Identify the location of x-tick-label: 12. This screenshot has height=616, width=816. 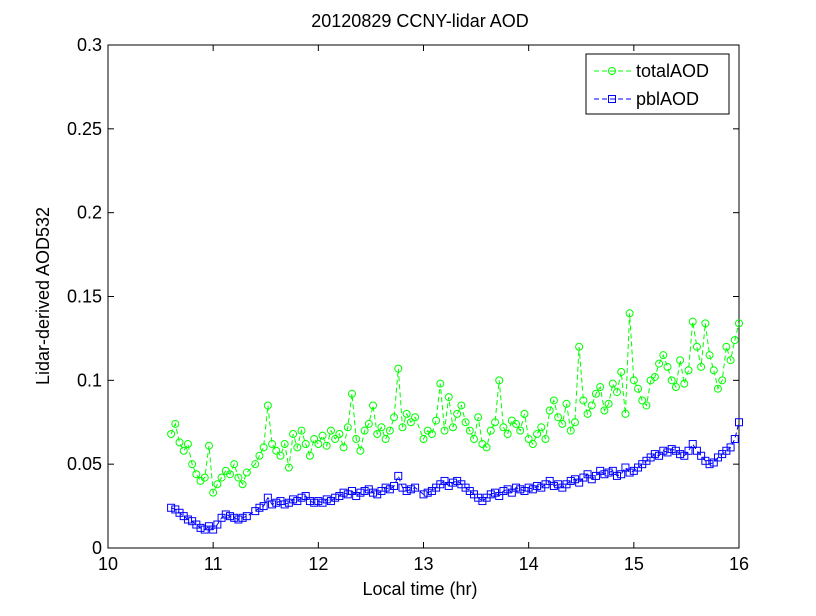
(318, 564).